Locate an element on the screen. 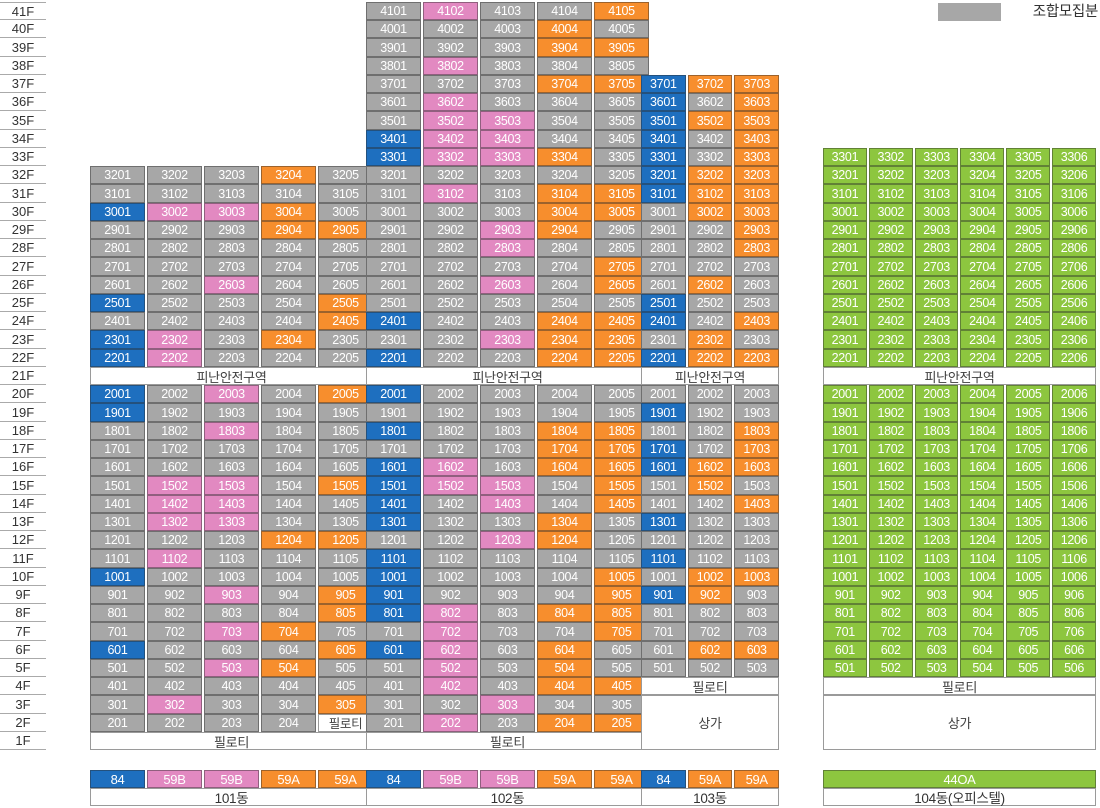 This screenshot has height=808, width=1100. floor-row: 1701 1702 1703 is located at coordinates (710, 449).